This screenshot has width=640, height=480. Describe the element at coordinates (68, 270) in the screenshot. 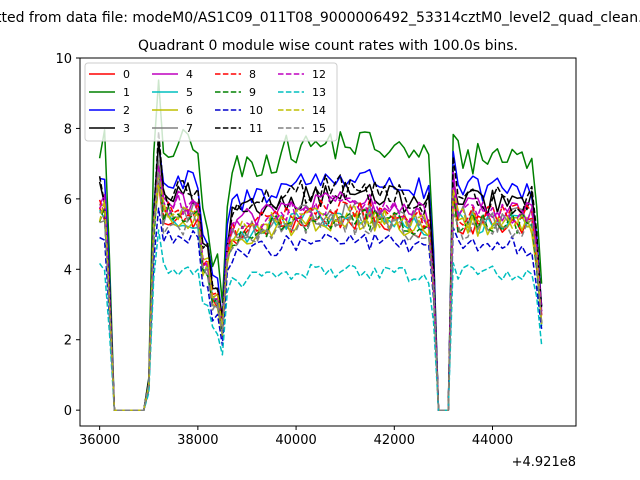

I see `y-tick-label: 4` at that location.